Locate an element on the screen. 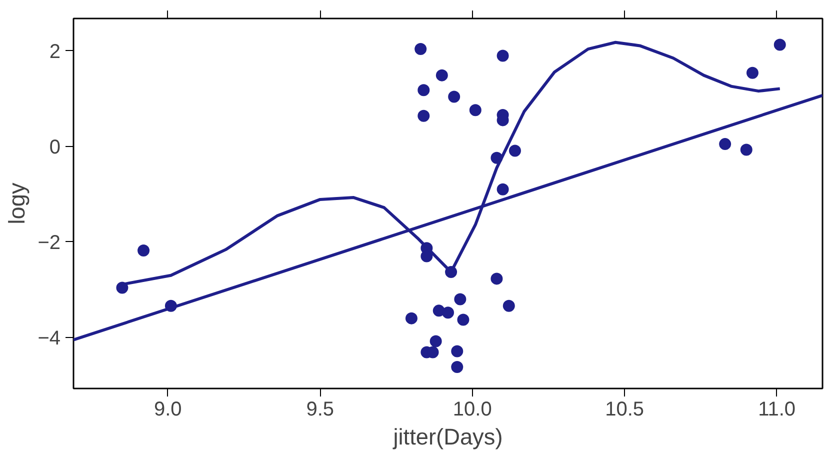 This screenshot has height=452, width=824. y-tick-label: 2 is located at coordinates (54, 51).